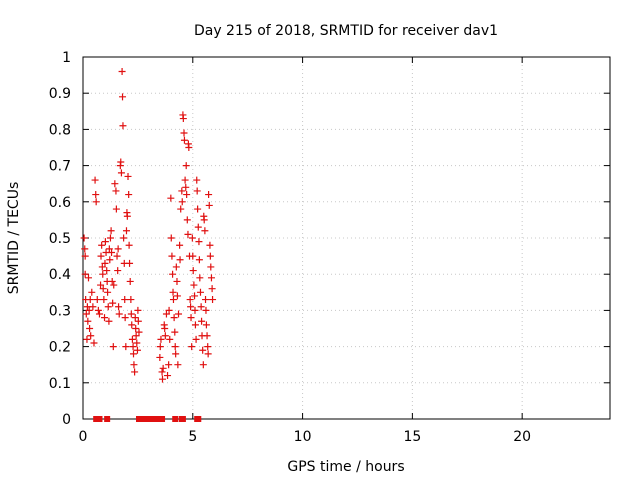 The width and height of the screenshot is (640, 480). I want to click on y-tick-label: 0.7, so click(60, 167).